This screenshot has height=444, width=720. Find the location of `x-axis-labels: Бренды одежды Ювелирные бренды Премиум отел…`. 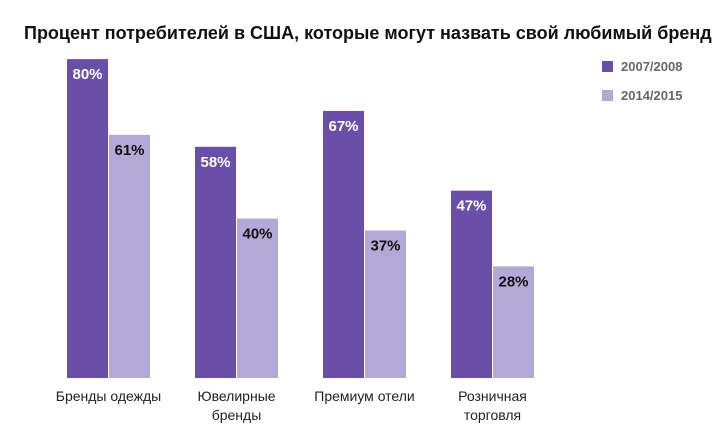

x-axis-labels: Бренды одежды Ювелирные бренды Премиум отел… is located at coordinates (291, 405).